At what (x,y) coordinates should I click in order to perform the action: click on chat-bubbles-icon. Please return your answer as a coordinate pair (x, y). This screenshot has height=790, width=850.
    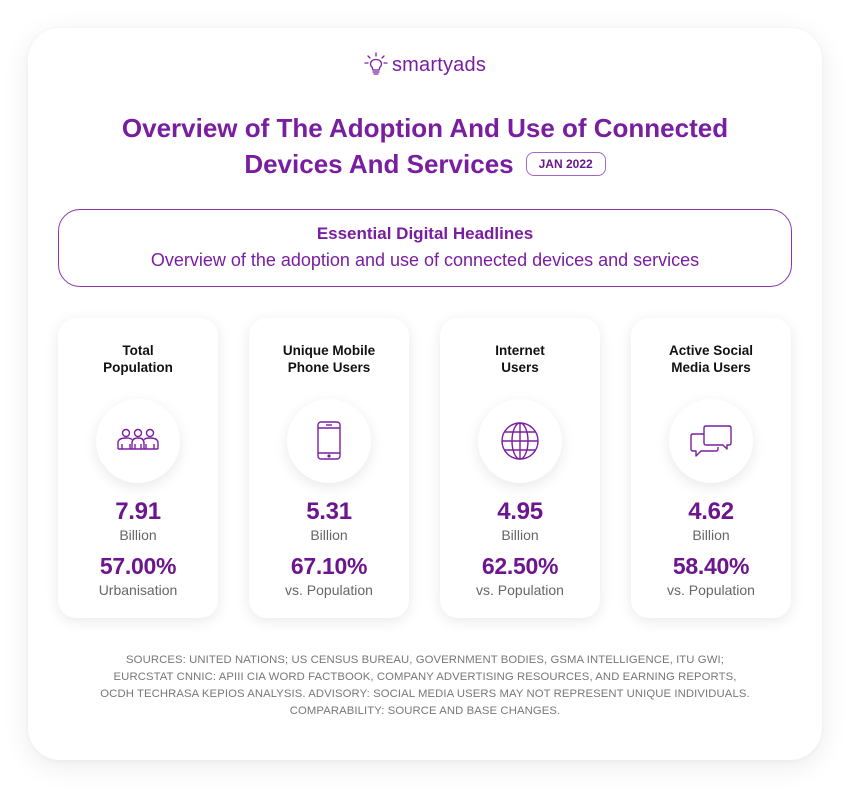
    Looking at the image, I should click on (711, 441).